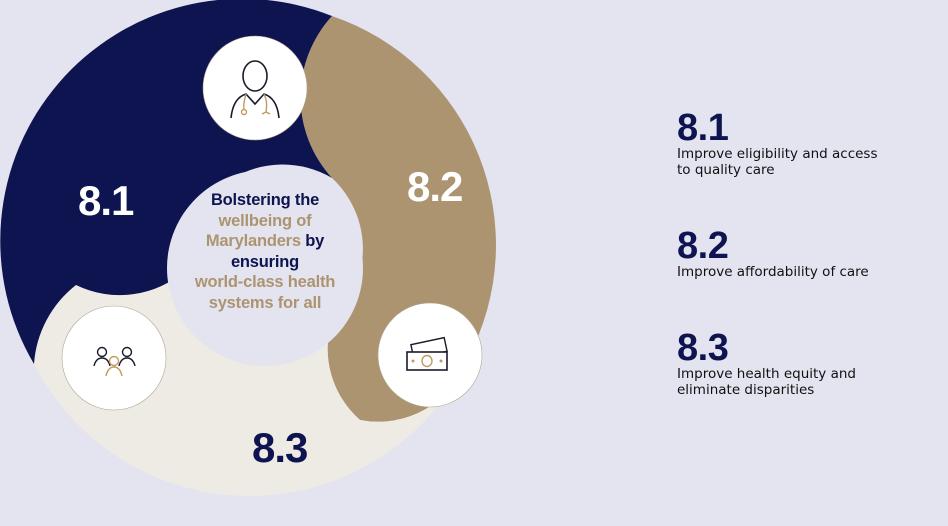 The image size is (948, 526). What do you see at coordinates (265, 282) in the screenshot?
I see `center-line-5: world-class health` at bounding box center [265, 282].